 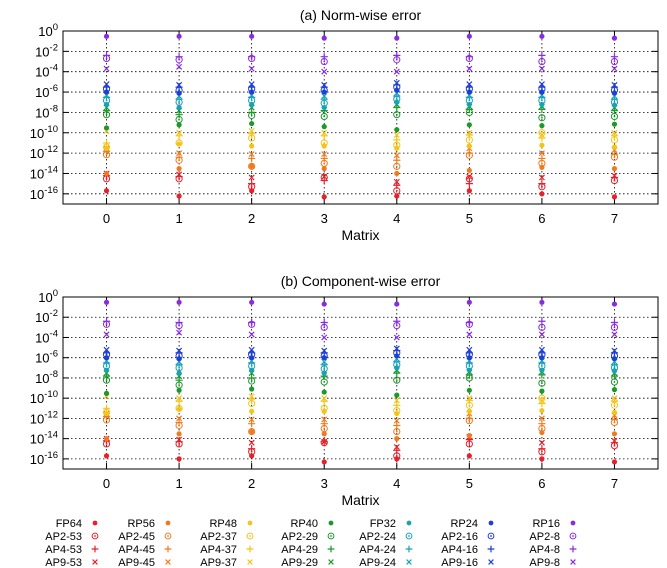 What do you see at coordinates (361, 15) in the screenshot?
I see `chart-title: (a) Norm-wise error` at bounding box center [361, 15].